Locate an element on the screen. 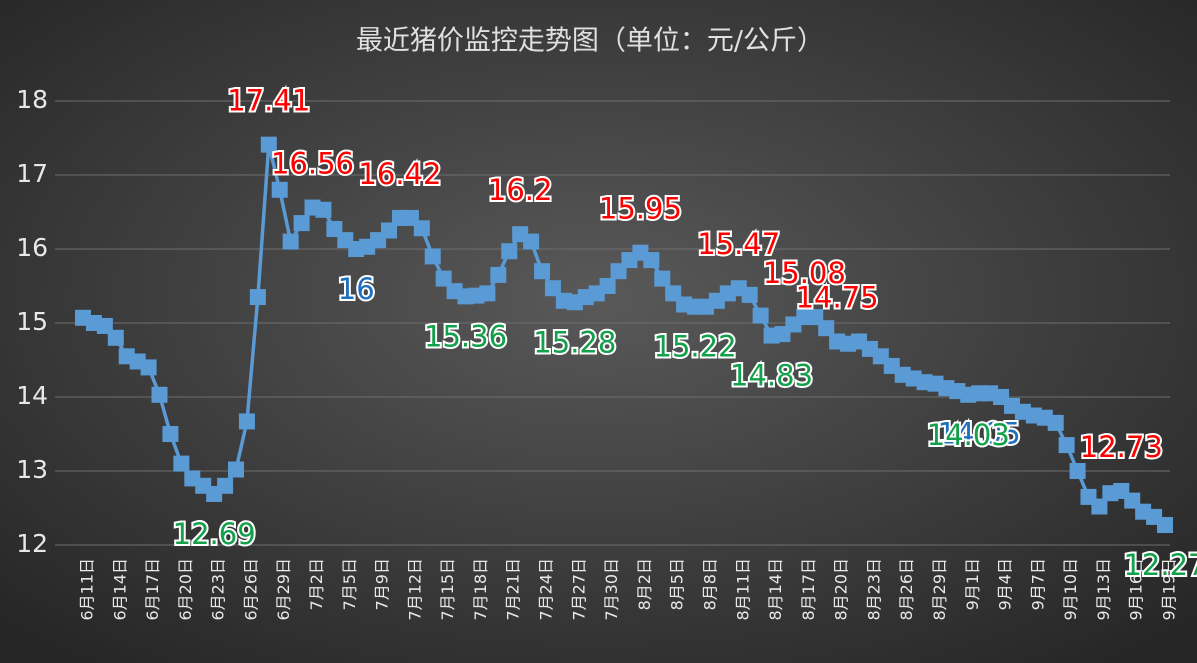 The width and height of the screenshot is (1197, 663). data-label: 17.41 is located at coordinates (268, 101).